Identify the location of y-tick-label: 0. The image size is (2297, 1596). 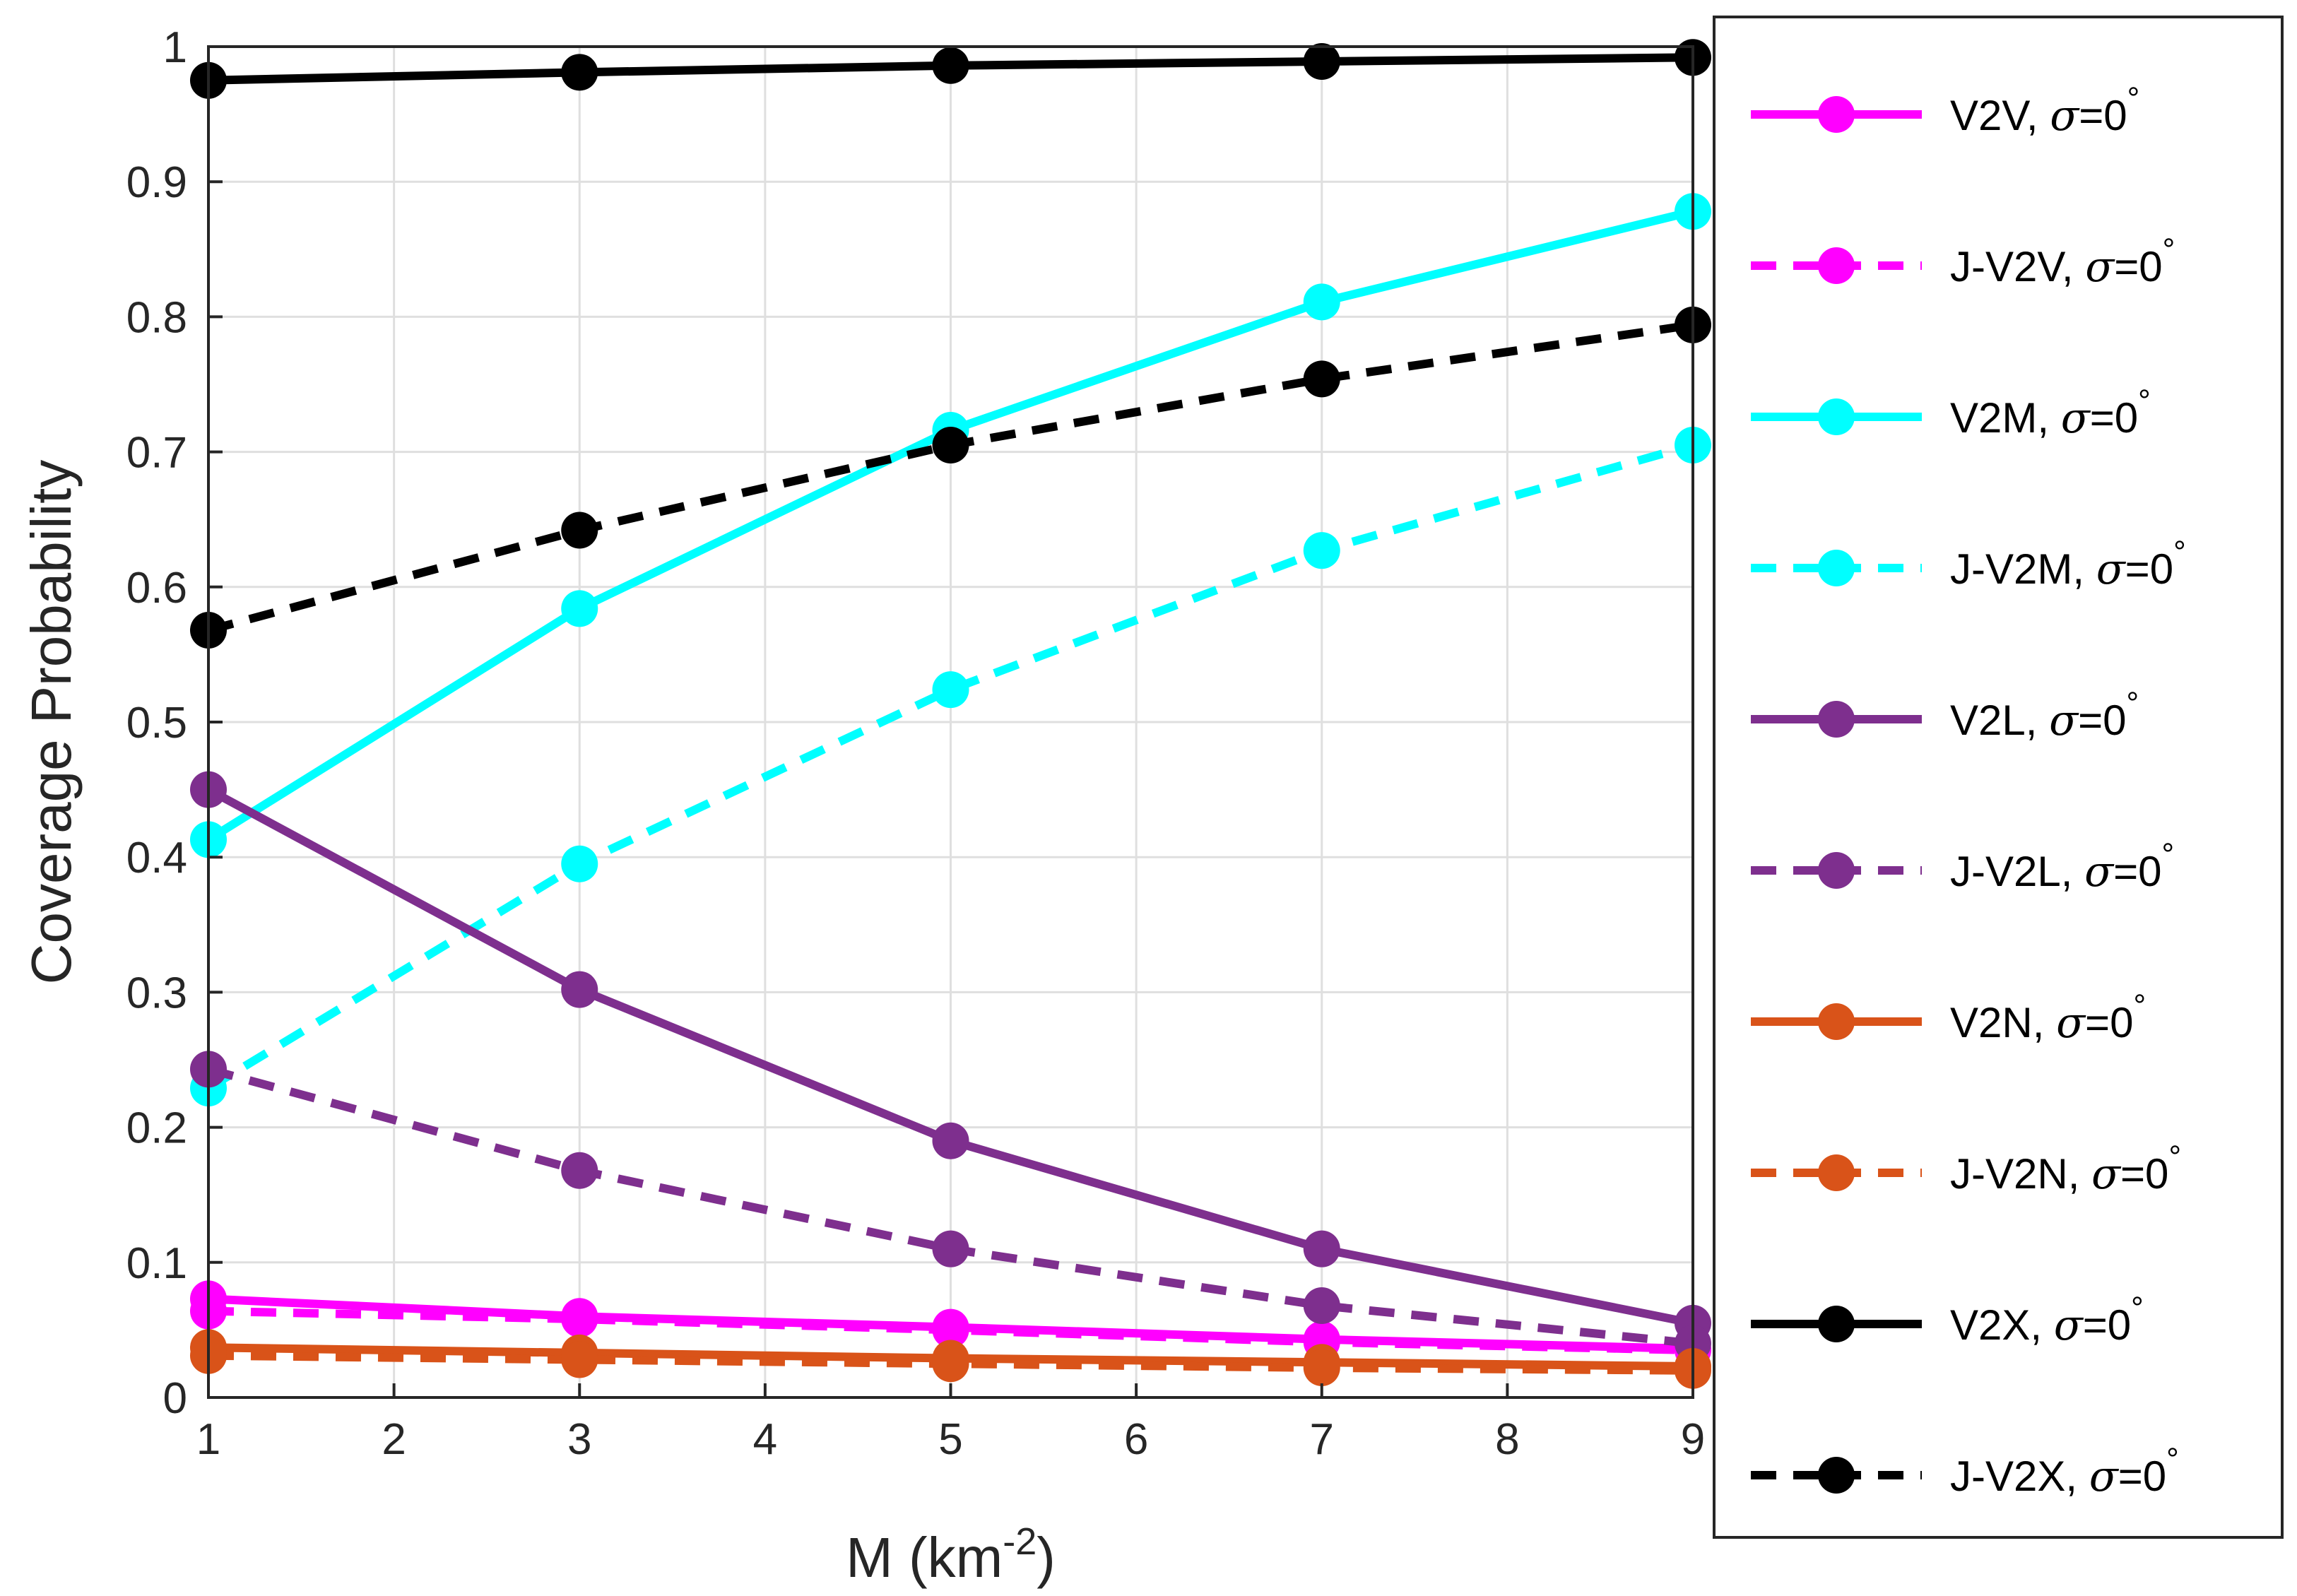
(175, 1399).